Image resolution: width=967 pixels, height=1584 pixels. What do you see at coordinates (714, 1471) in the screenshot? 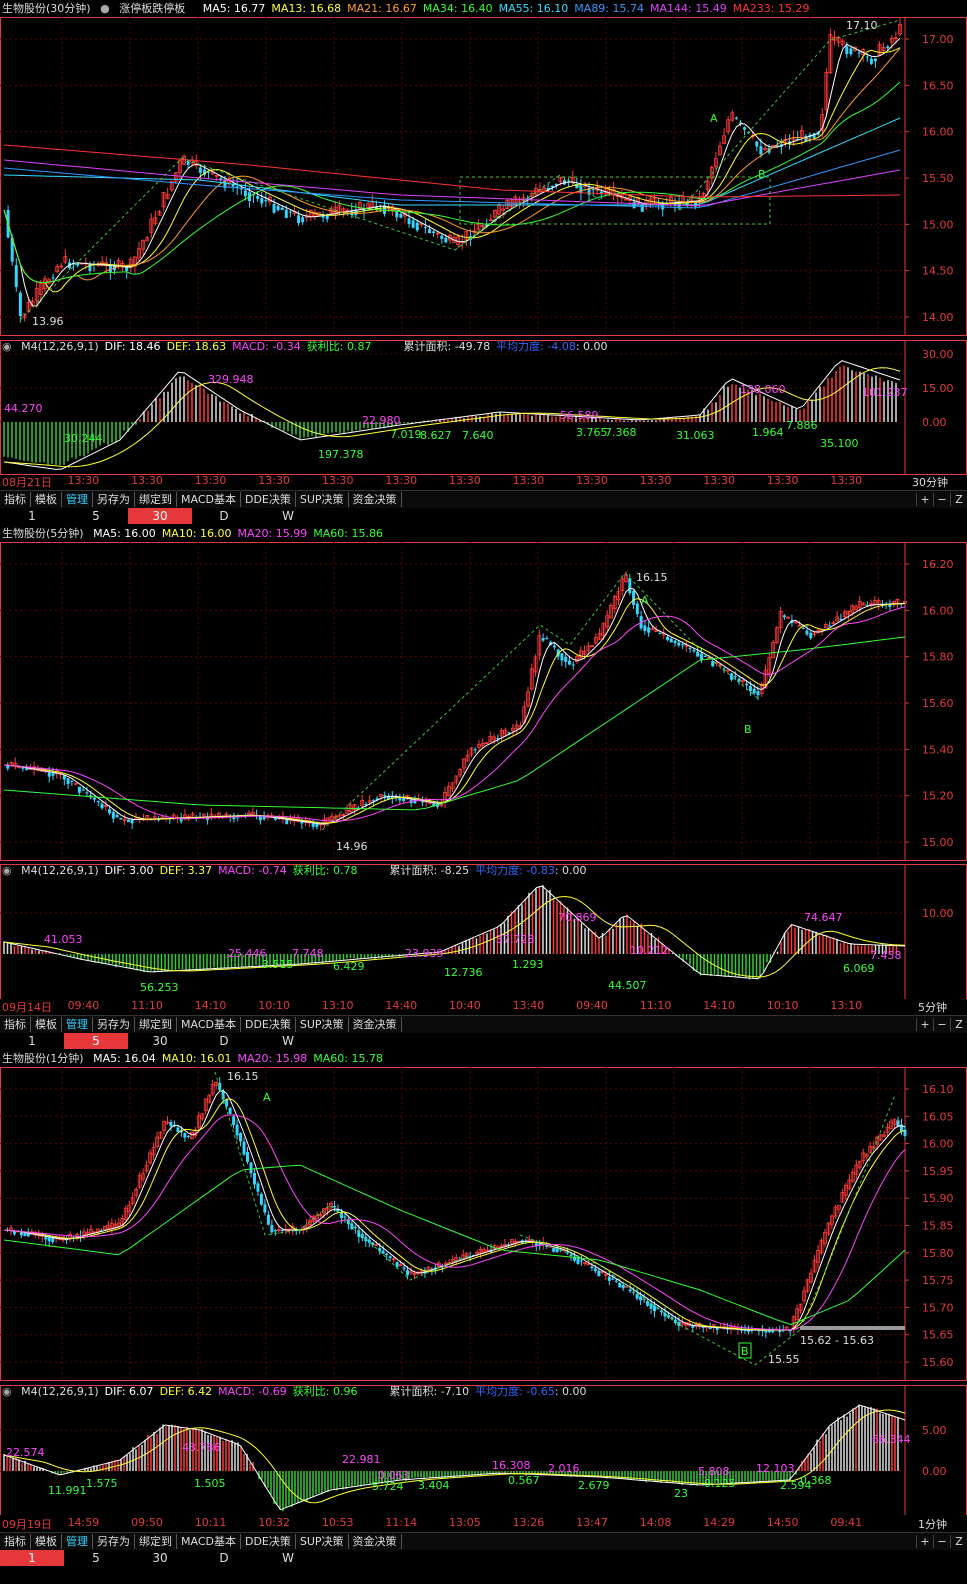
I see `macd-annotation: 5.808` at bounding box center [714, 1471].